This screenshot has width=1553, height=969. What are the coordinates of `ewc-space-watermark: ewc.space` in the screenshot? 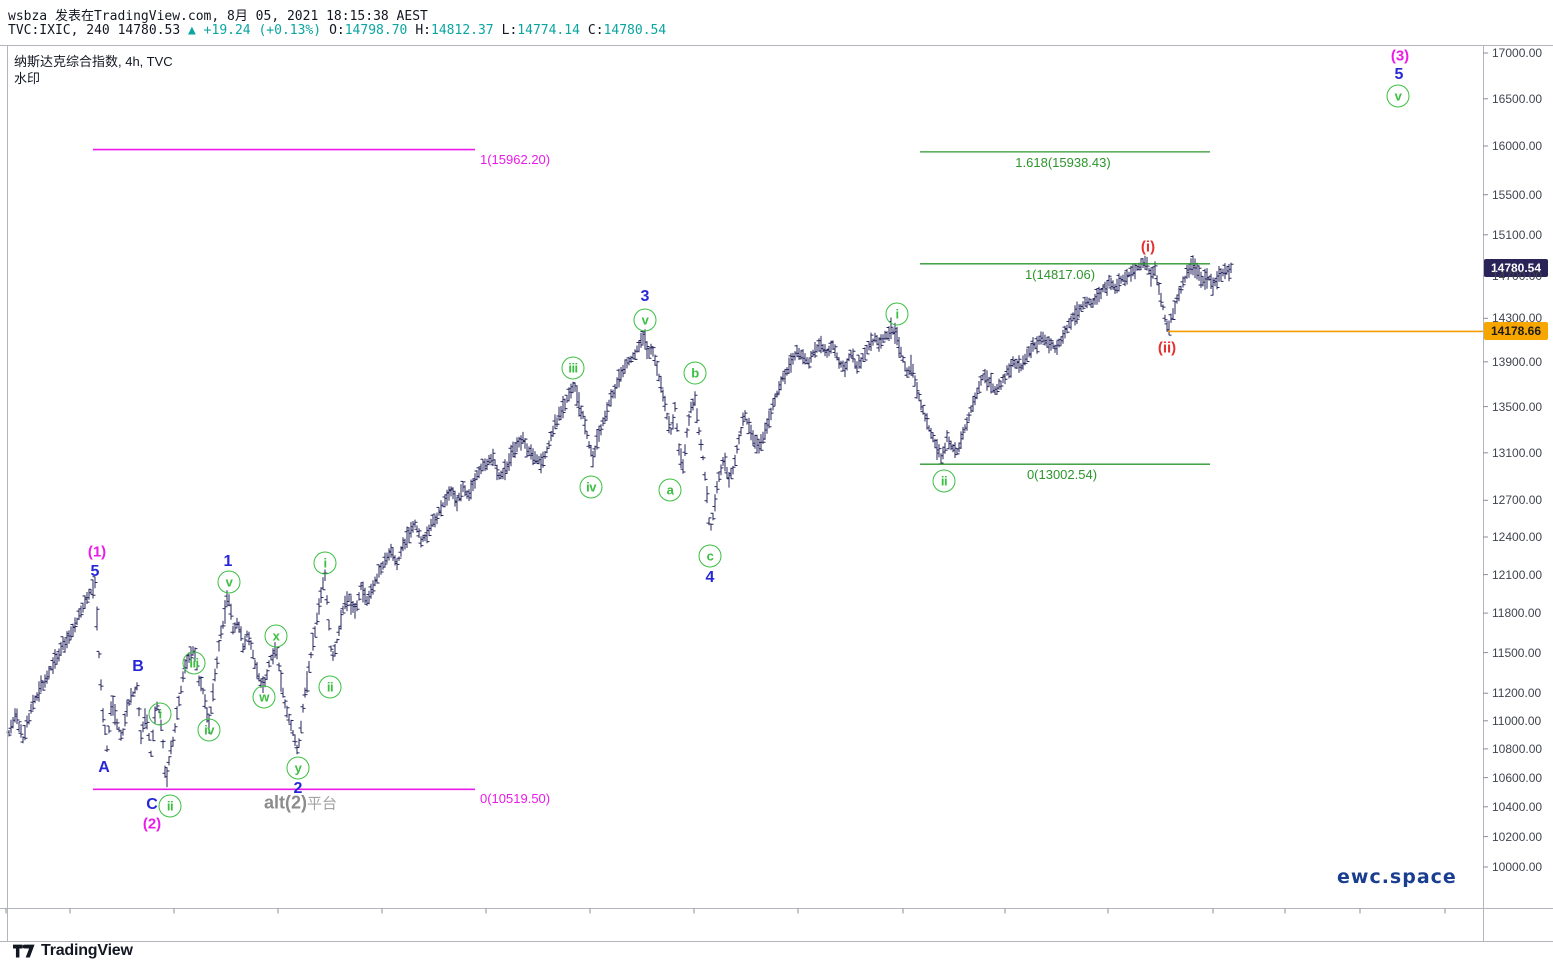 It's located at (1397, 877).